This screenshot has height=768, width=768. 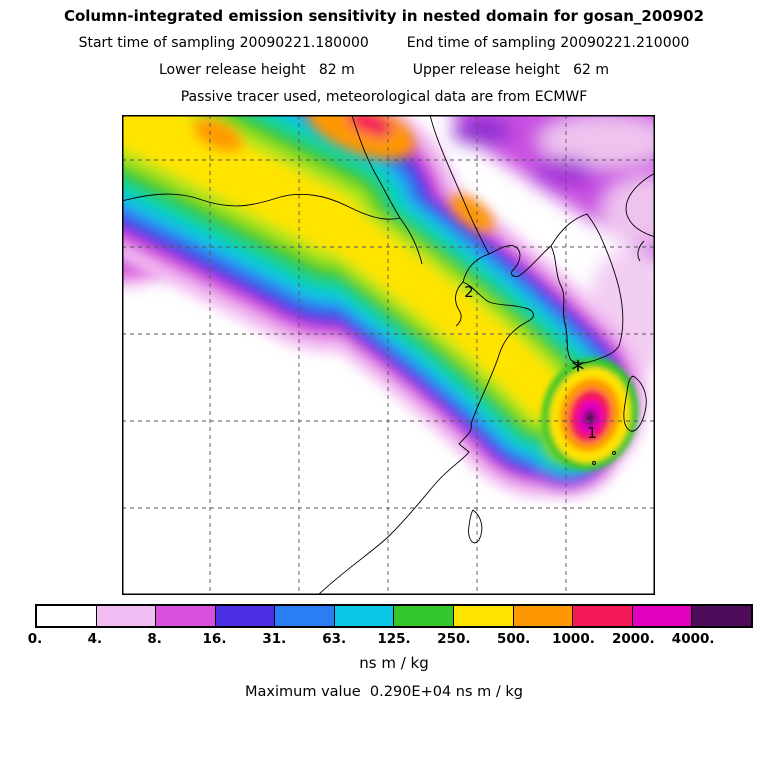 I want to click on high-sensitivity-patches, so click(x=343, y=173).